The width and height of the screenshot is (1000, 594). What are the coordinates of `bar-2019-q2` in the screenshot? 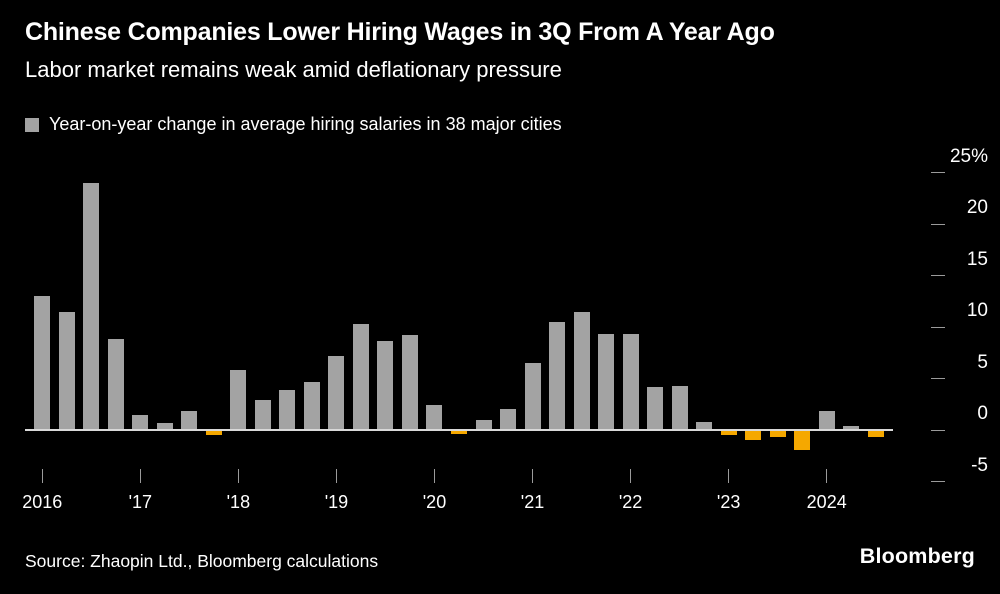 It's located at (360, 376).